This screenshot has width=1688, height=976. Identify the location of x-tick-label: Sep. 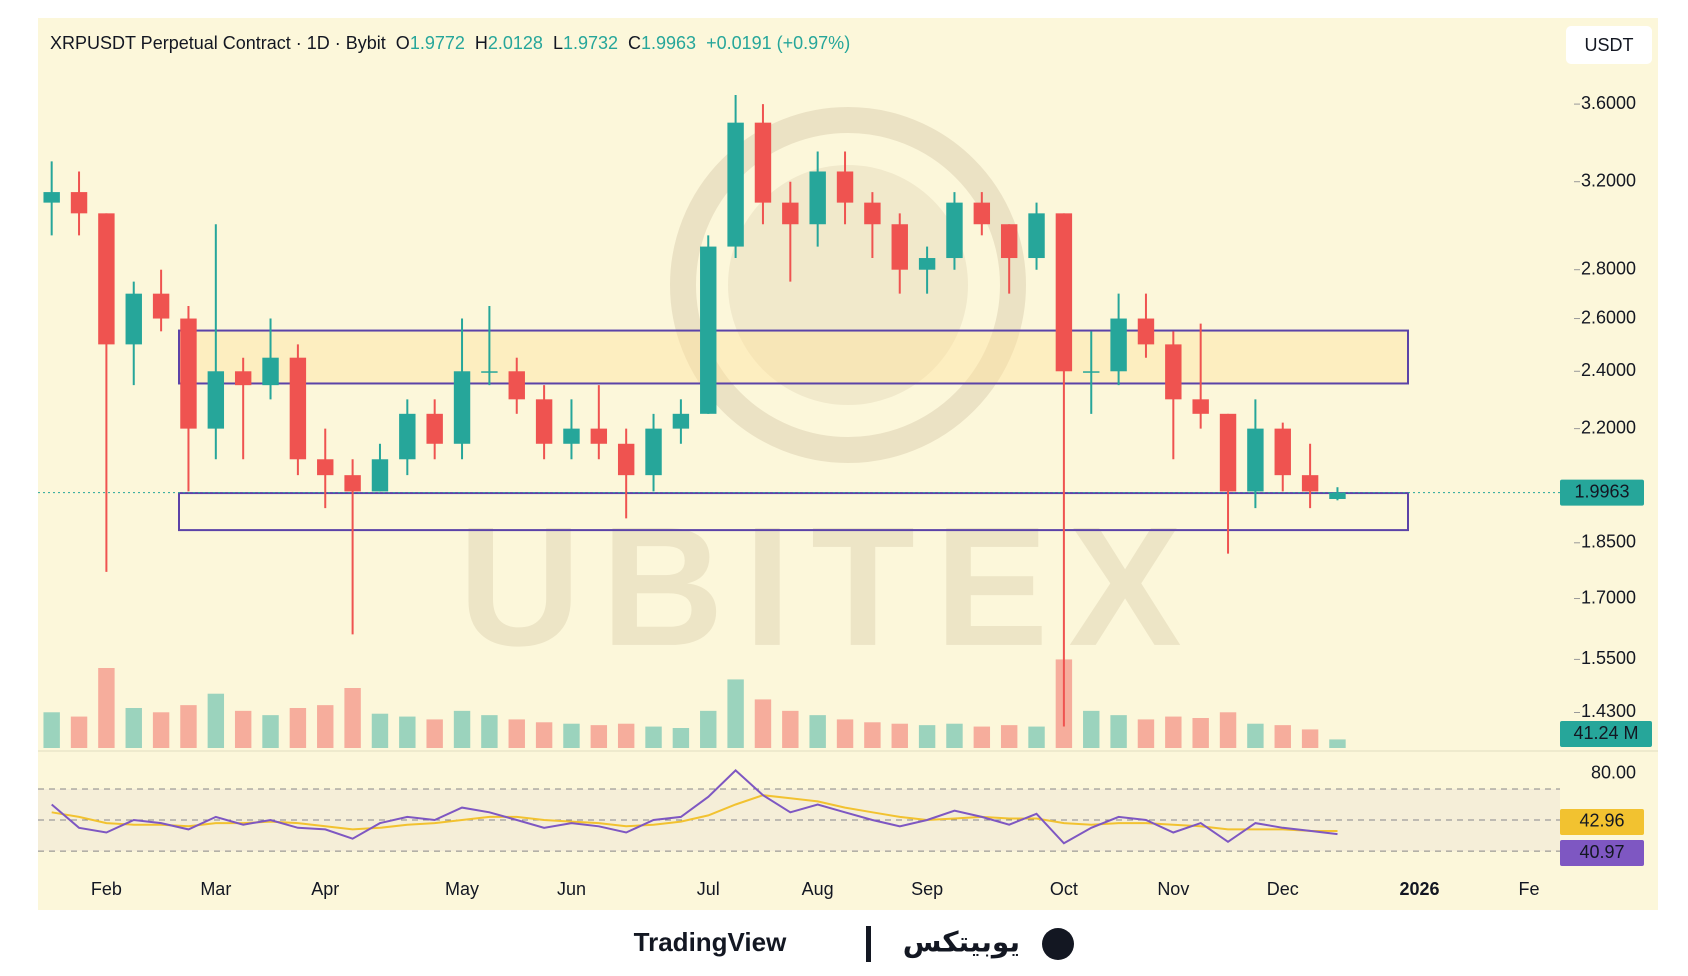
(927, 889).